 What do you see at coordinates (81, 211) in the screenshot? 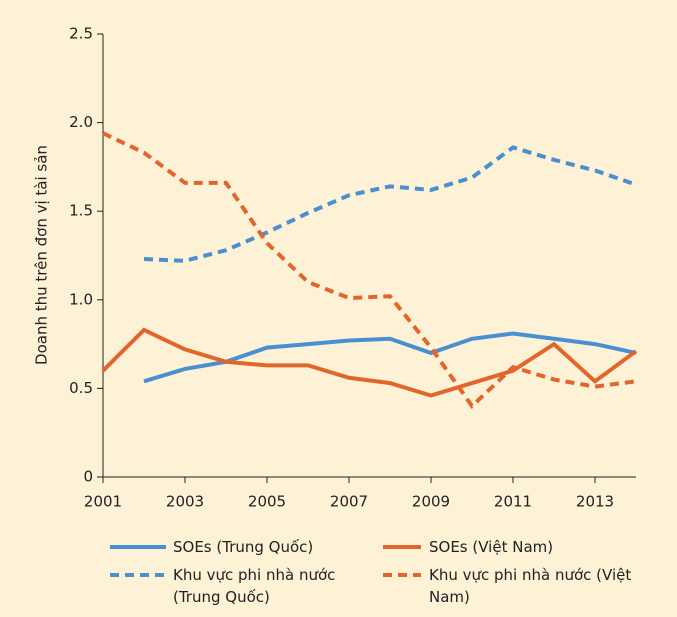
I see `y-tick-label: 1.5` at bounding box center [81, 211].